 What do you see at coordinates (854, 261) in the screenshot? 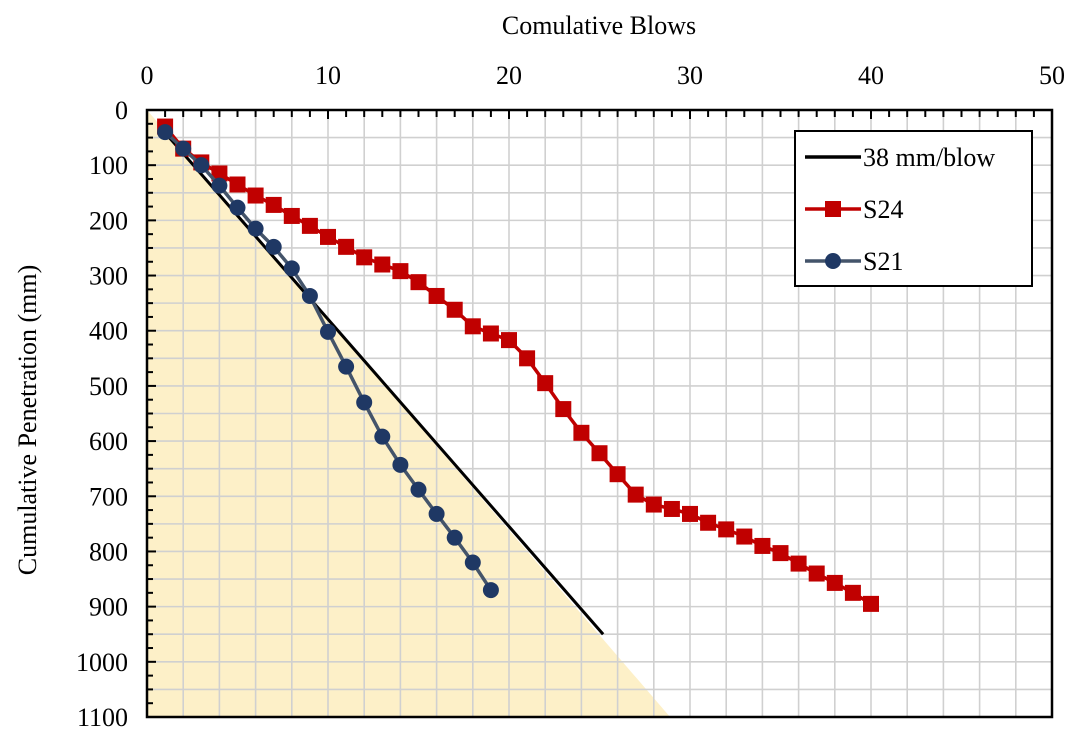
I see `legend-item: S21` at bounding box center [854, 261].